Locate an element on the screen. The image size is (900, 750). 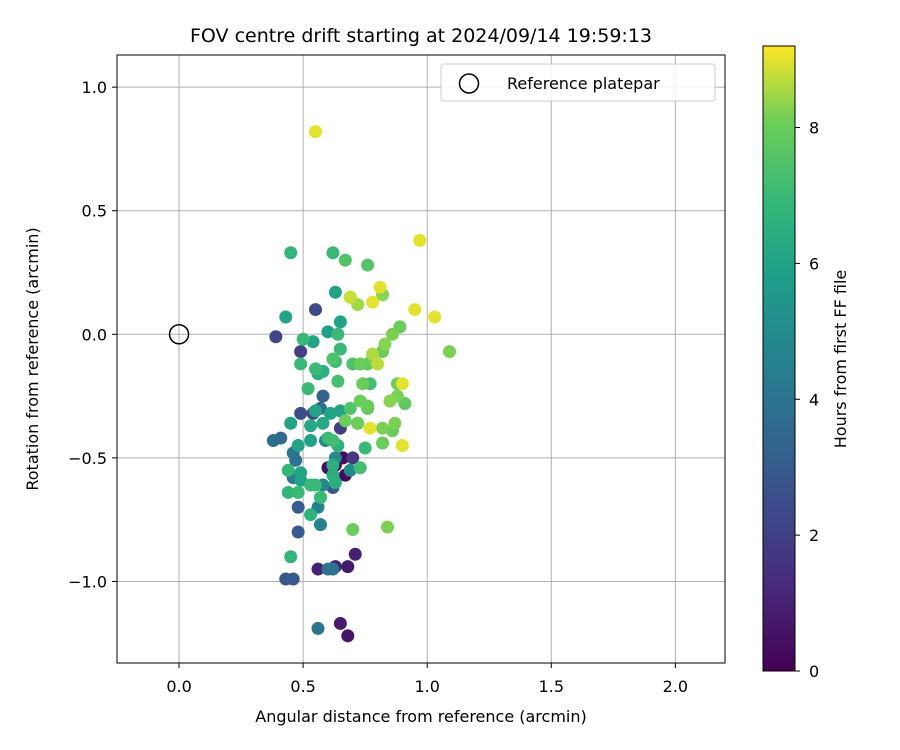
x-axis-ticks: 0.0 0.5 1.0 1.5 2.0 is located at coordinates (427, 679).